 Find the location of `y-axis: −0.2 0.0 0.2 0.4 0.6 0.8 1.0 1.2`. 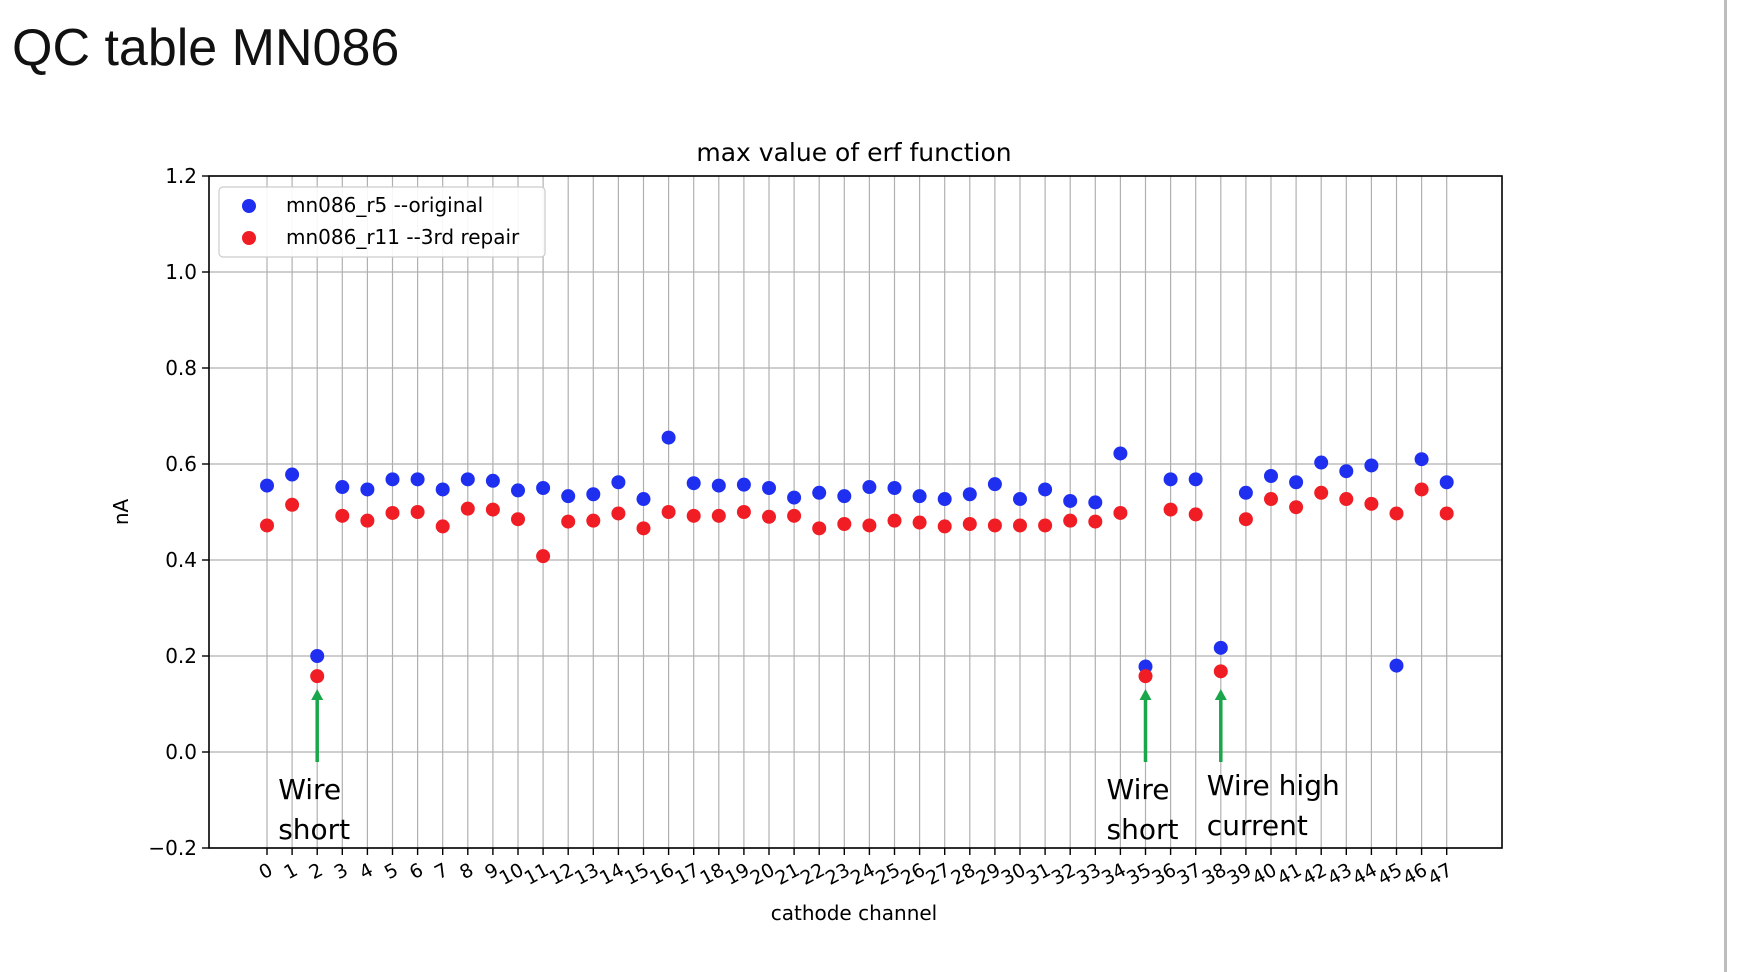

y-axis: −0.2 0.0 0.2 0.4 0.6 0.8 1.0 1.2 is located at coordinates (178, 512).